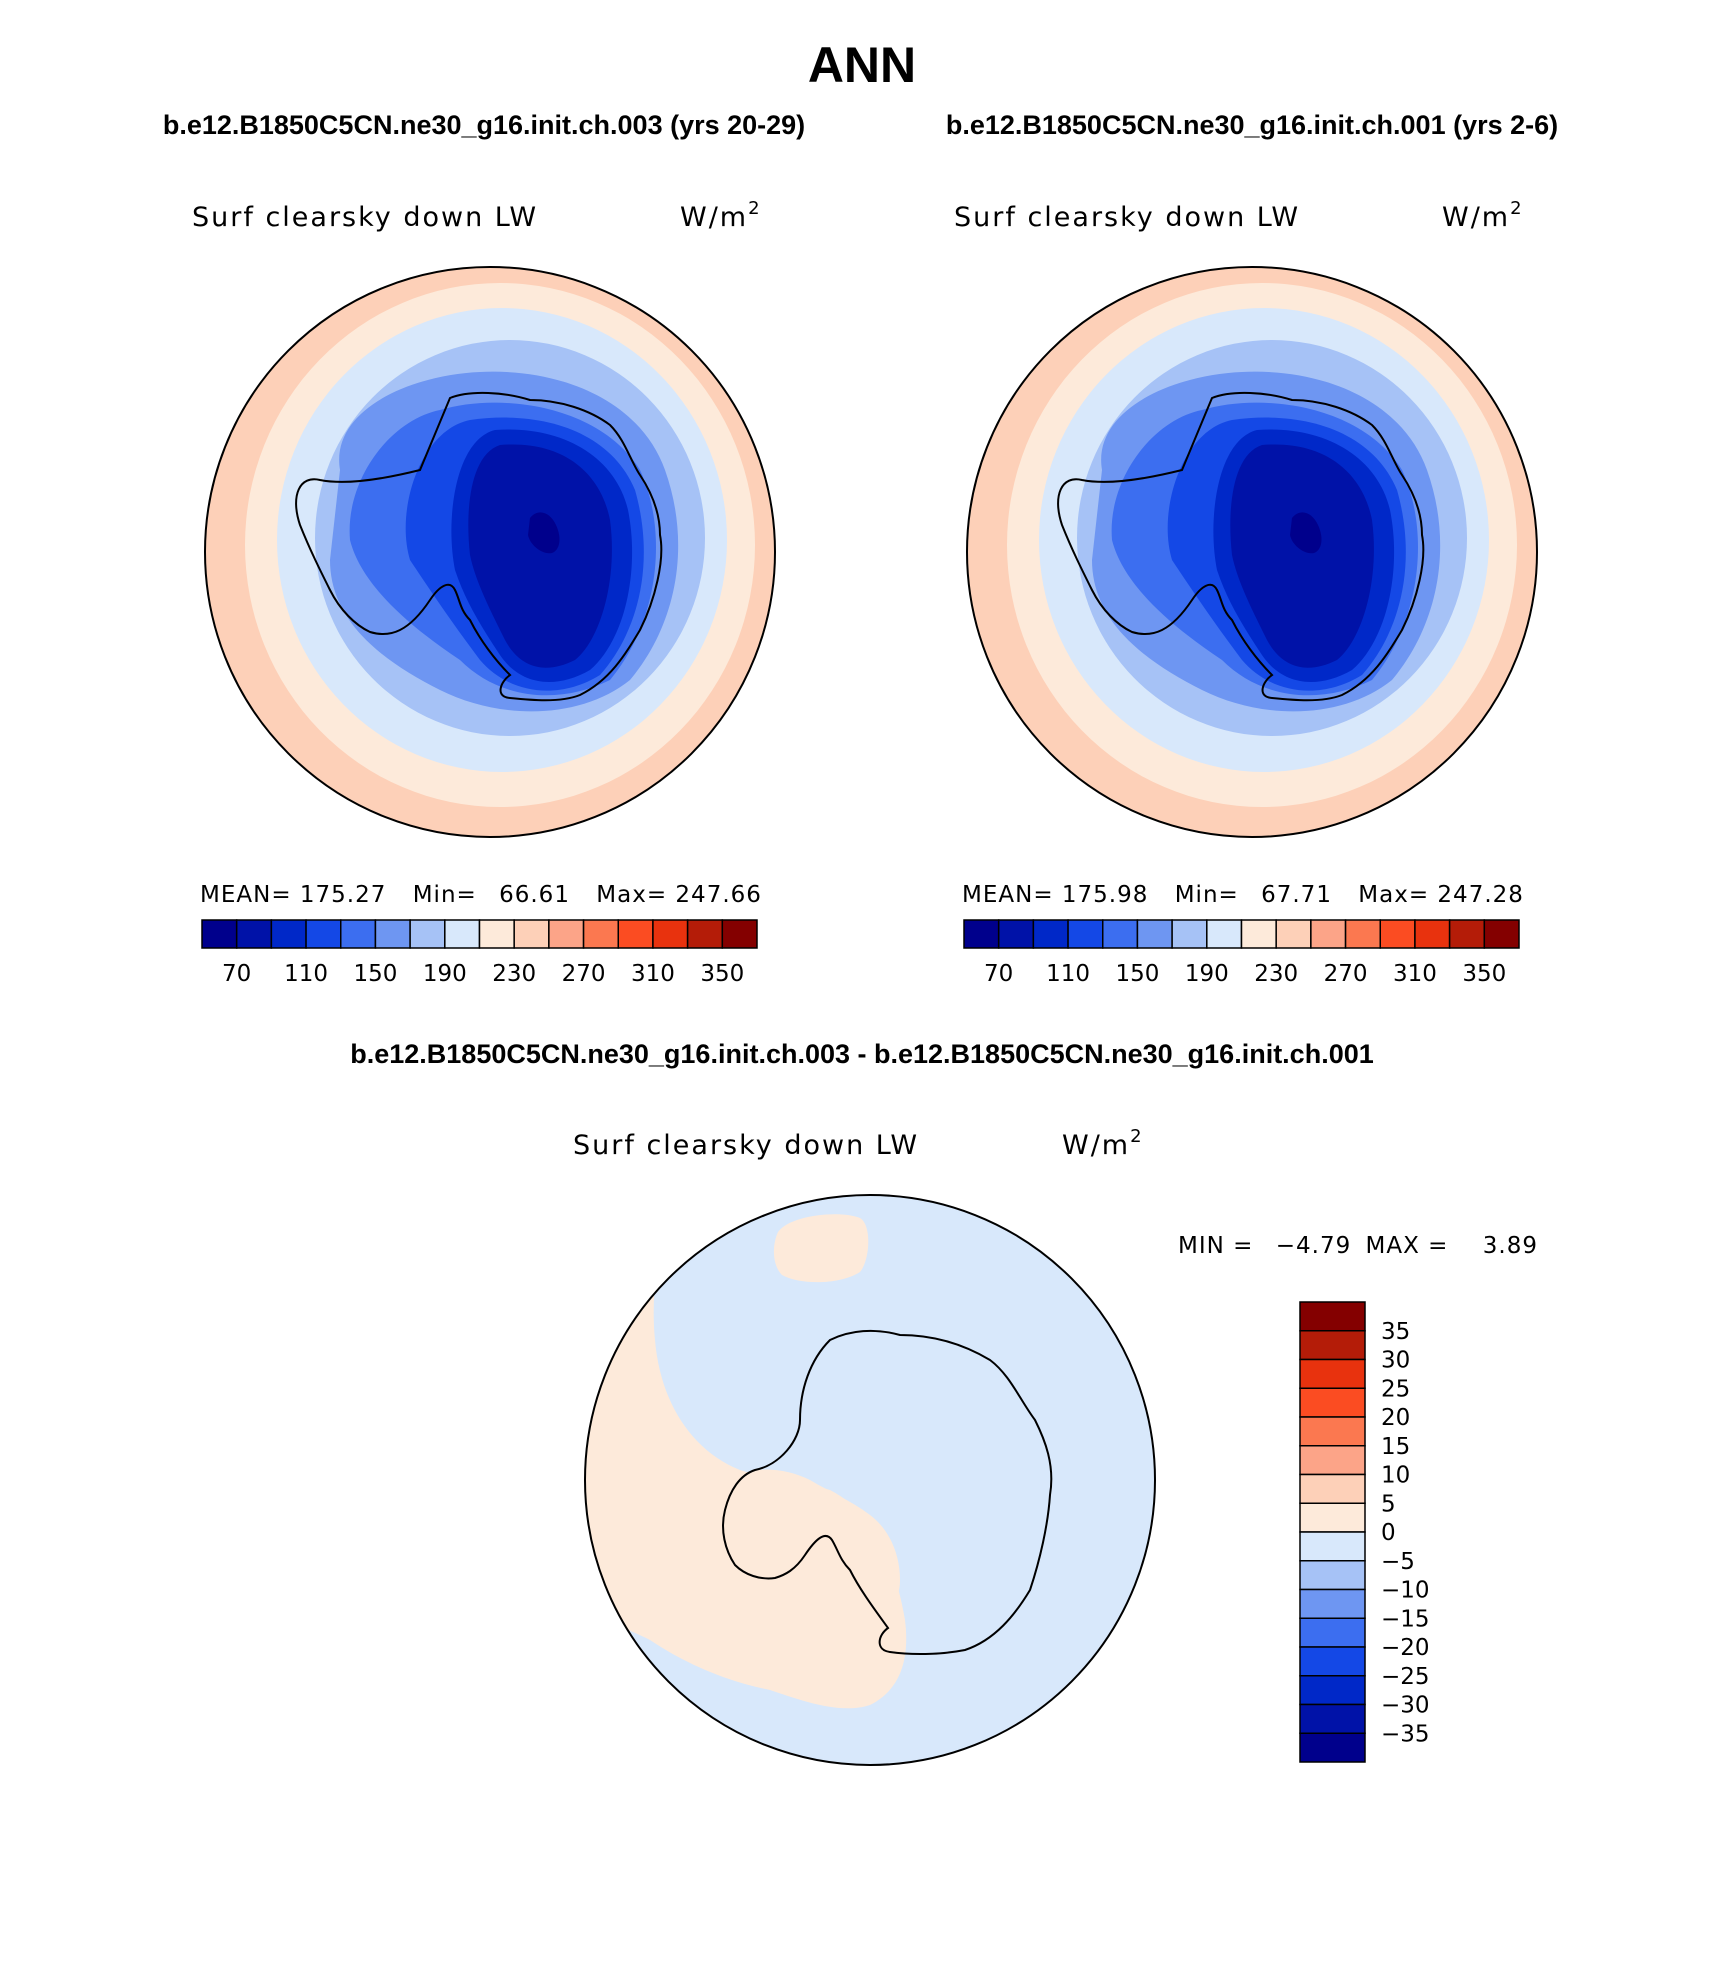 This screenshot has height=1972, width=1710. I want to click on panel-2-colorbar: 70 110 150 190 230 270 310 350, so click(1241, 953).